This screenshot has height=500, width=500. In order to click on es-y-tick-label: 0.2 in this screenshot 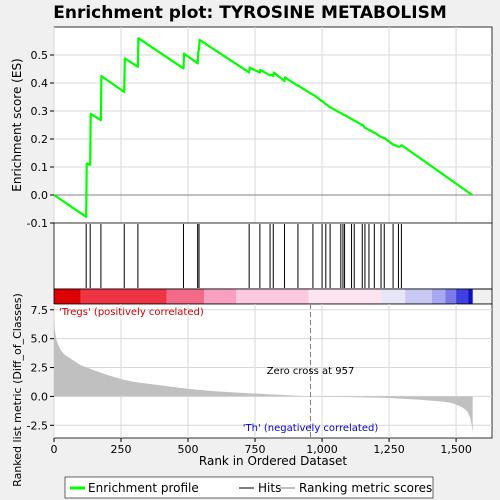, I will do `click(40, 139)`.